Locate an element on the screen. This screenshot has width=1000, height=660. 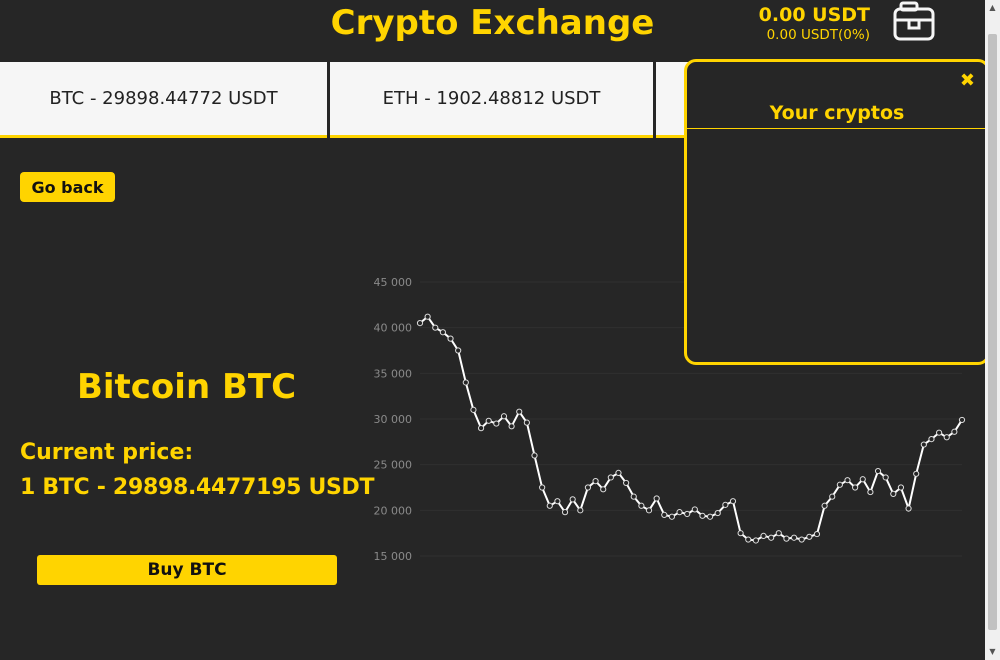
panel-title: Your cryptos is located at coordinates (837, 113).